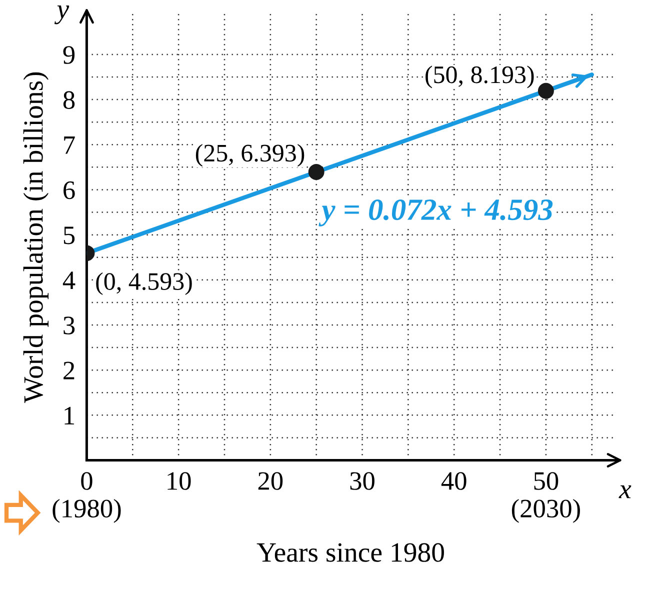  What do you see at coordinates (62, 15) in the screenshot?
I see `text: y` at bounding box center [62, 15].